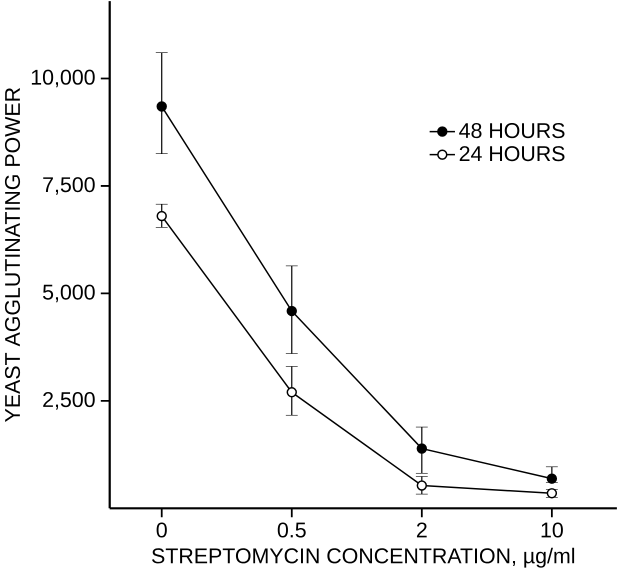 This screenshot has height=573, width=618. What do you see at coordinates (421, 530) in the screenshot?
I see `x-tick-label: 2` at bounding box center [421, 530].